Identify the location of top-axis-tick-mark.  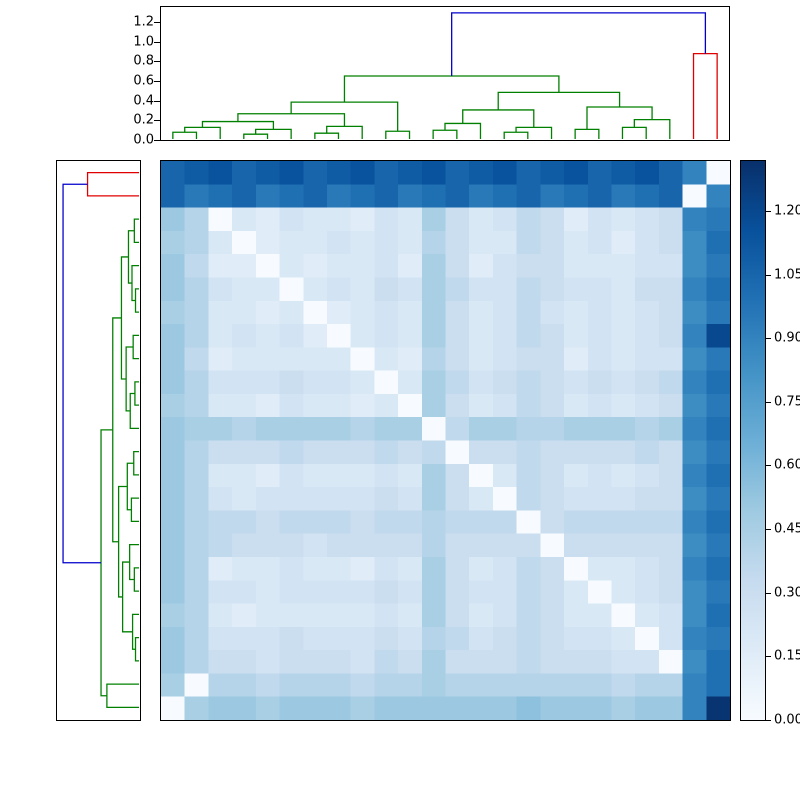
(157, 62).